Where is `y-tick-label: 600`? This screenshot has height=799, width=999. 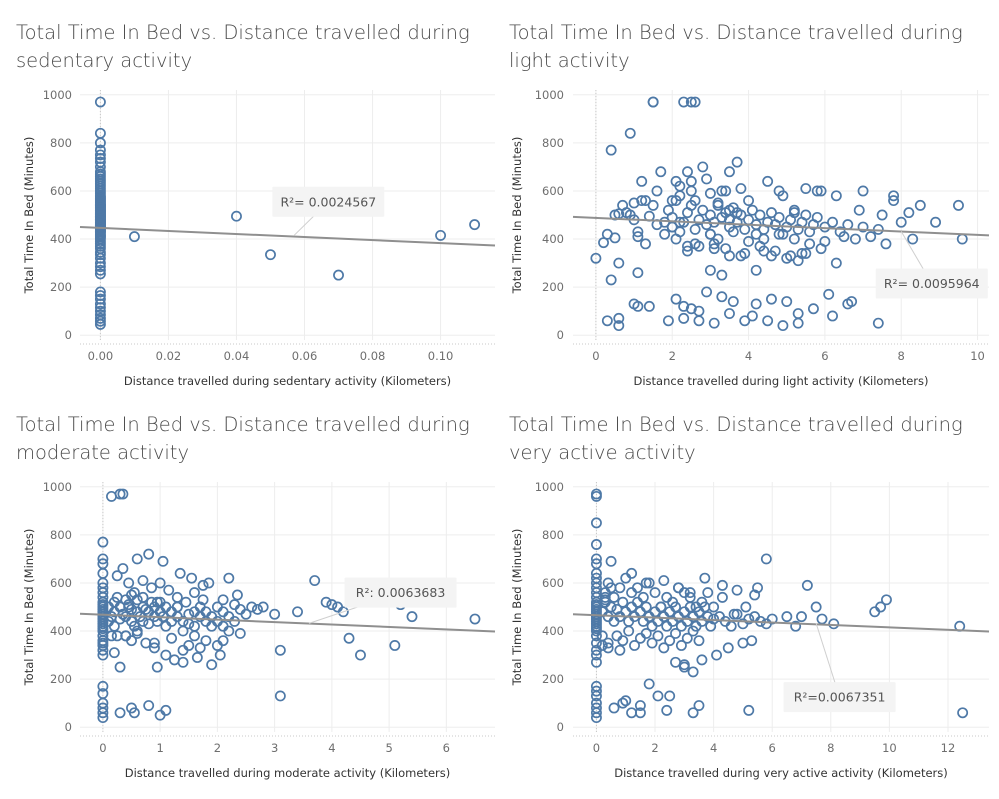 y-tick-label: 600 is located at coordinates (61, 191).